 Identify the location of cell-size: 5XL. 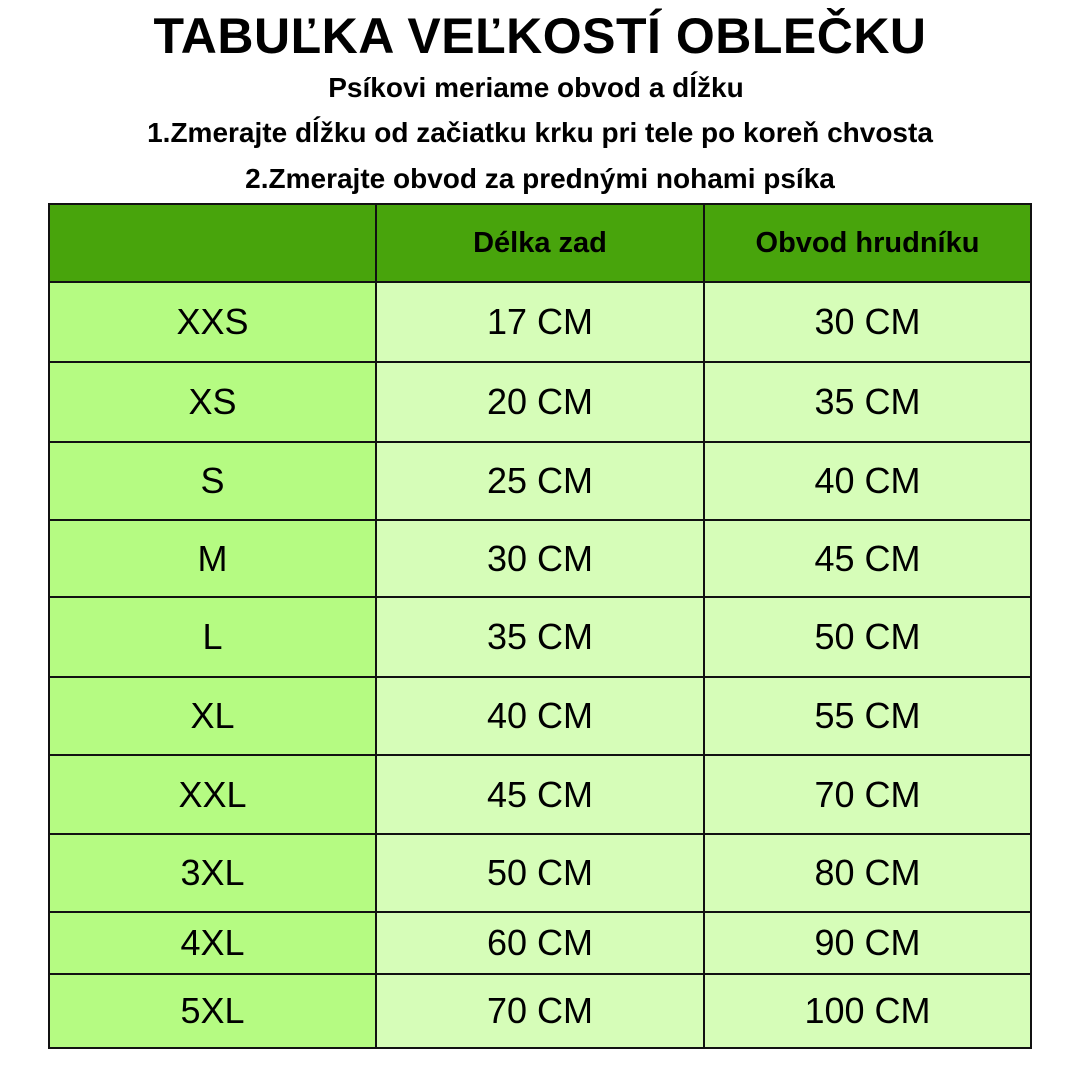
(213, 1012).